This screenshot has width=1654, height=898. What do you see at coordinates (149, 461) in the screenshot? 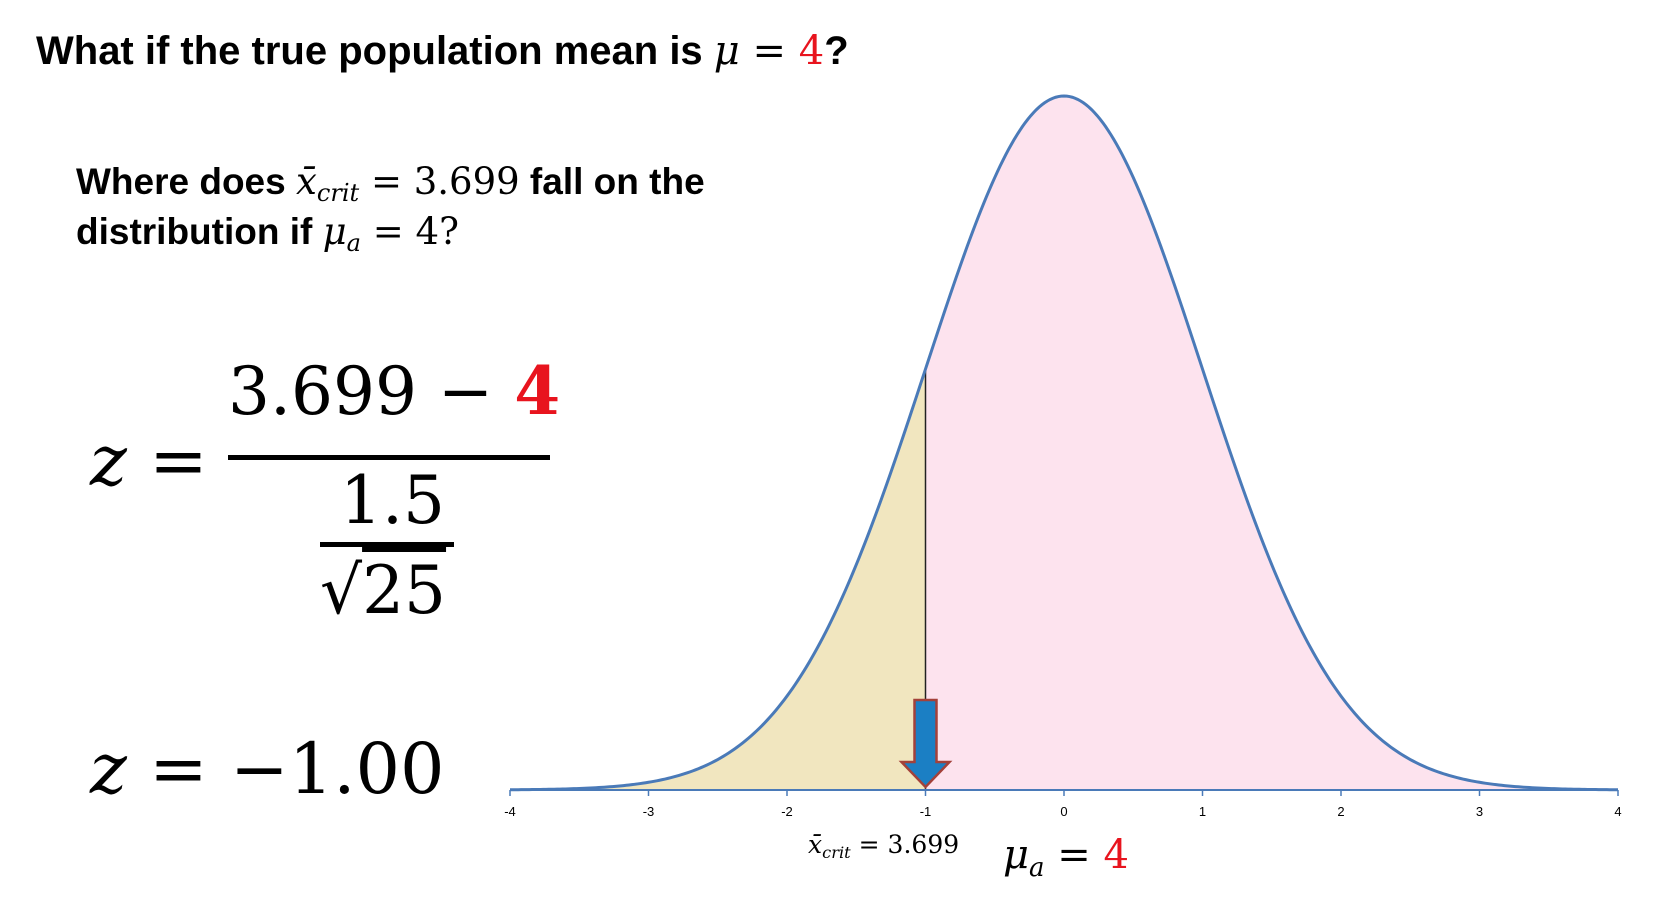
I see `formula-lhs: z =` at bounding box center [149, 461].